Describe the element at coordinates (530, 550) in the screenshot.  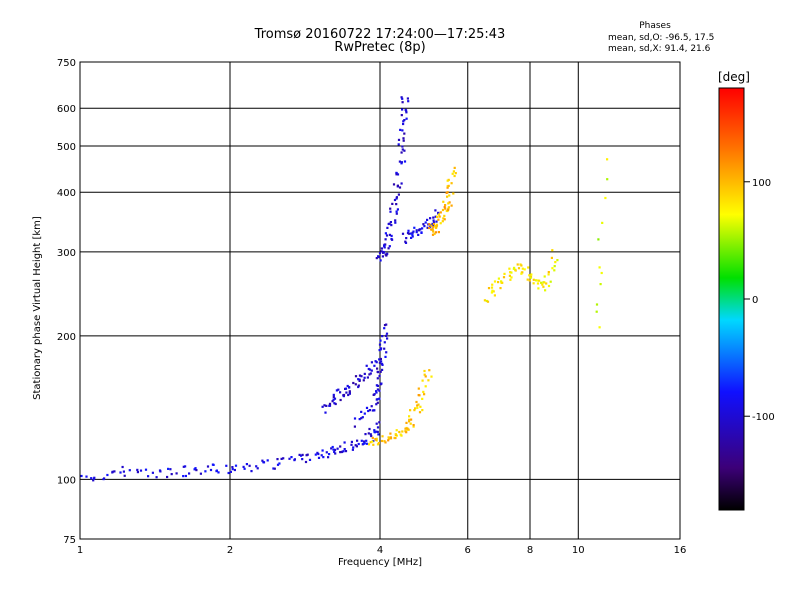
I see `x-tick-label: 8` at that location.